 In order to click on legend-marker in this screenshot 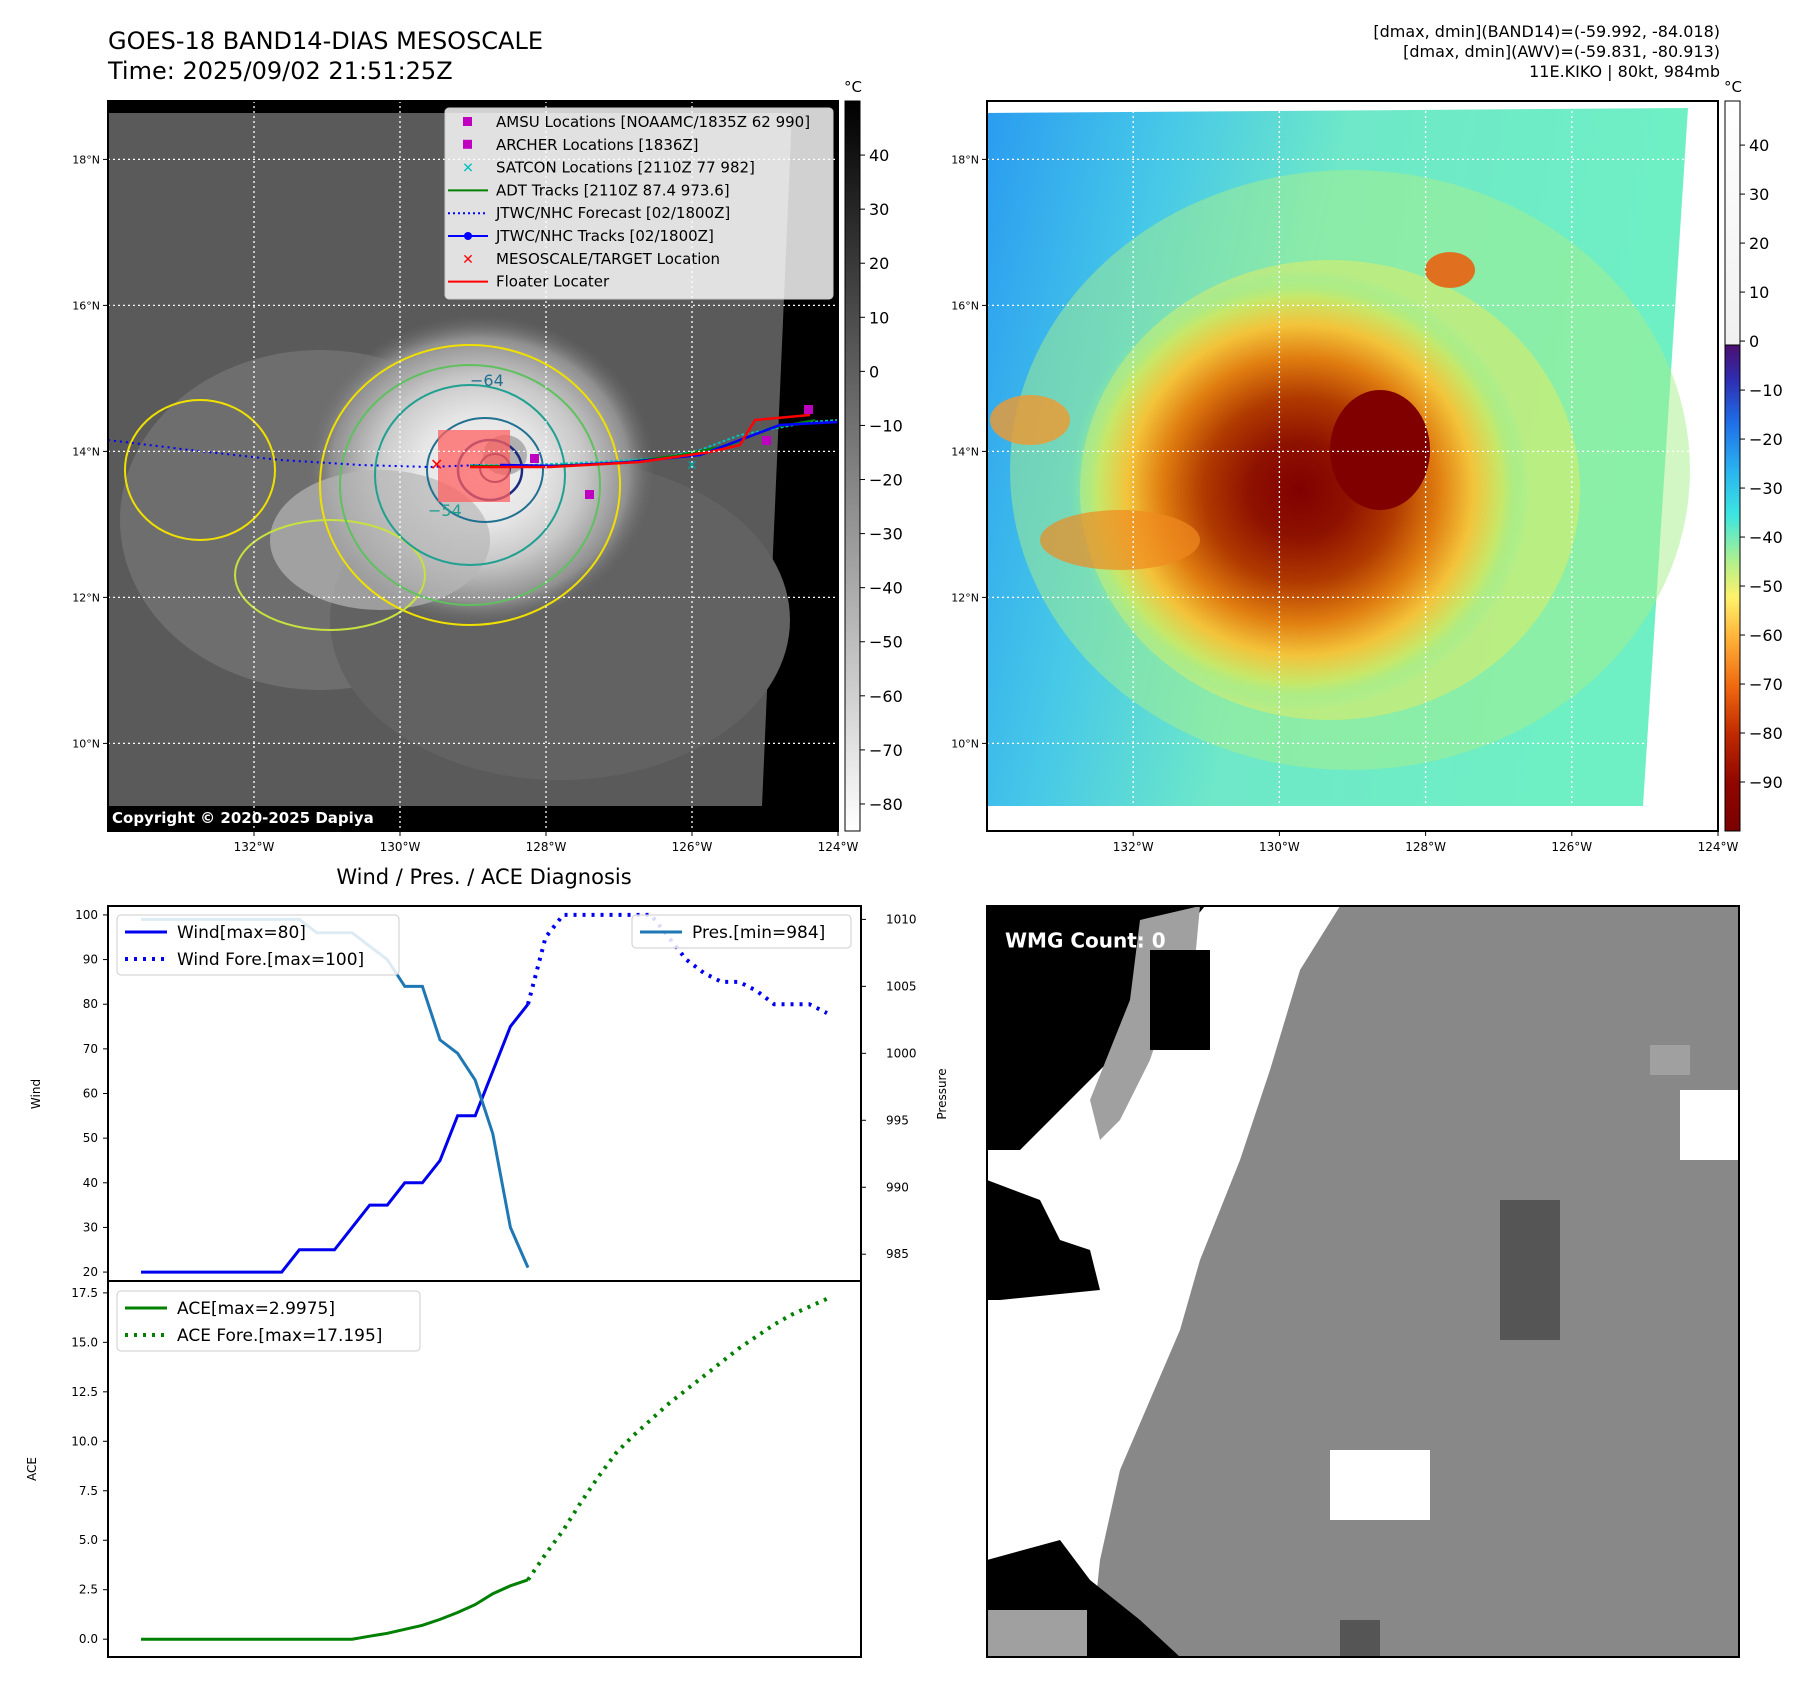, I will do `click(467, 121)`.